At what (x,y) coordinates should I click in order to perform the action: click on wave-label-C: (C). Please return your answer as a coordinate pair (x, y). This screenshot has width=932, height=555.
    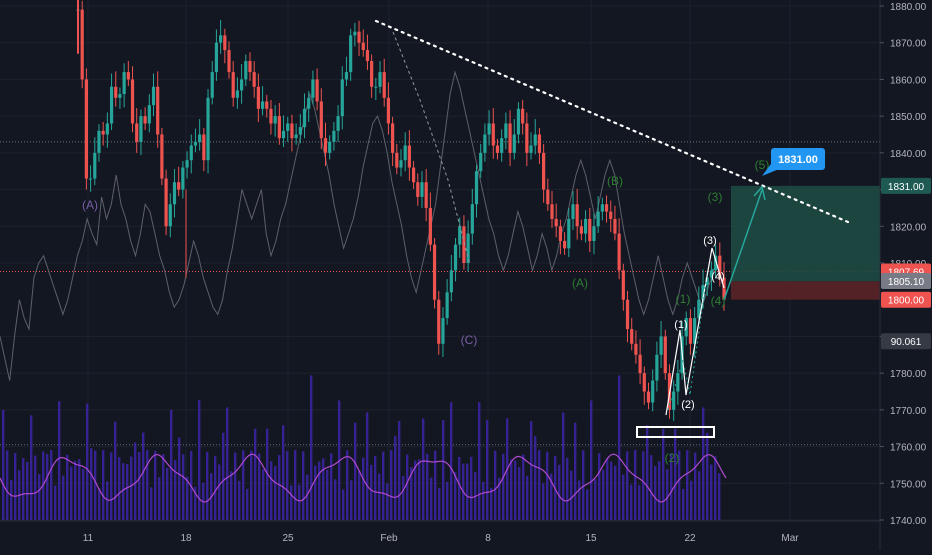
    Looking at the image, I should click on (469, 340).